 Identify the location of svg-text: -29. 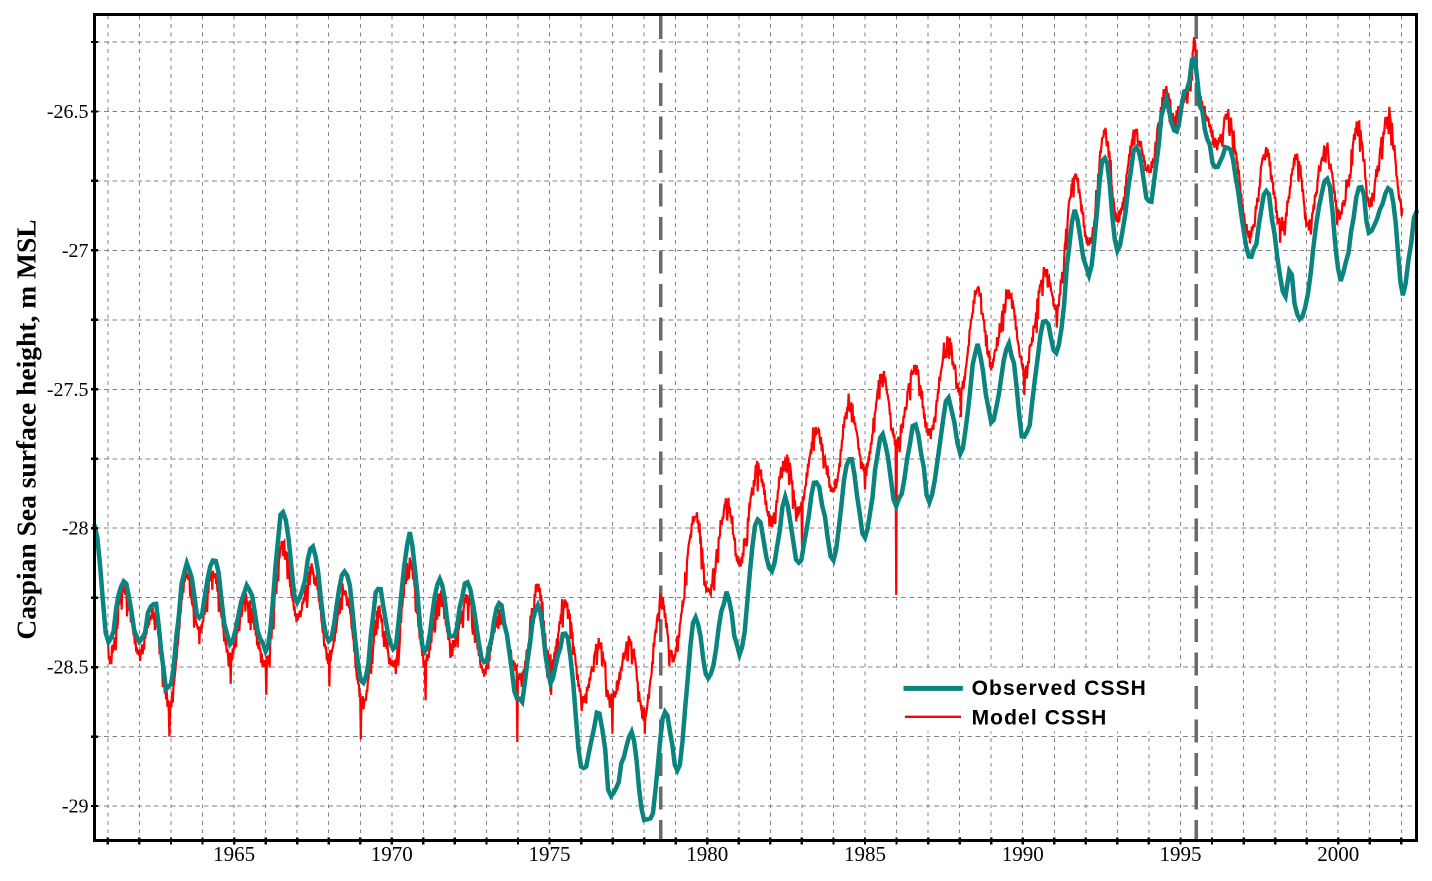
(75, 807).